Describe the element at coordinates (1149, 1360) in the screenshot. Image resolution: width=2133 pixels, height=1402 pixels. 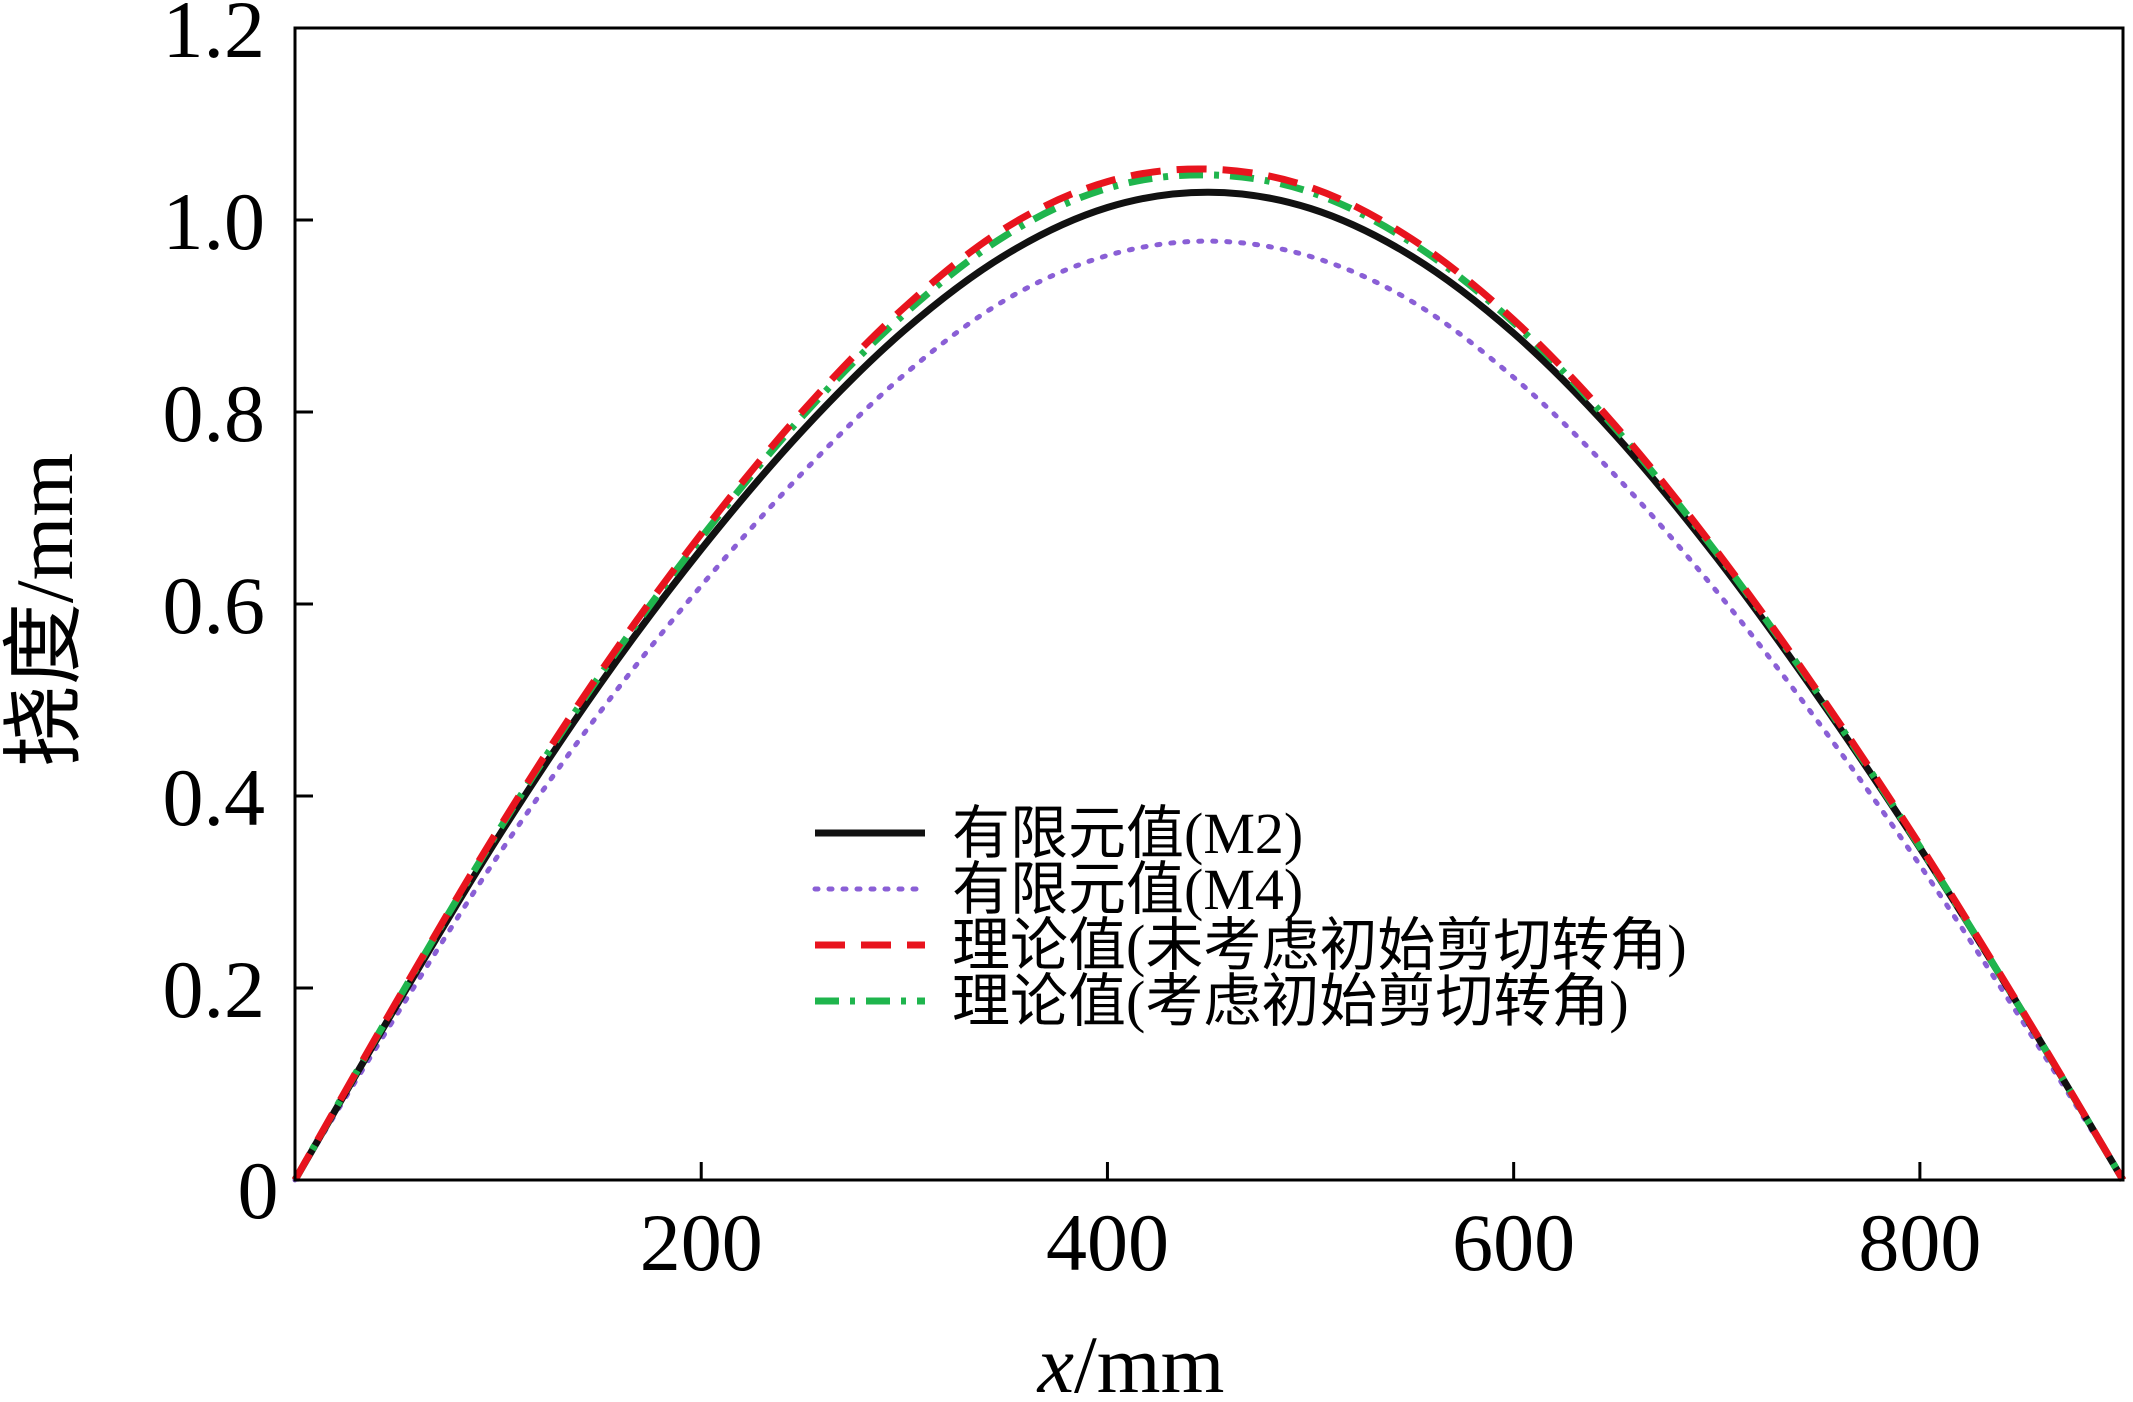
I see `x-axis-unit: /mm` at that location.